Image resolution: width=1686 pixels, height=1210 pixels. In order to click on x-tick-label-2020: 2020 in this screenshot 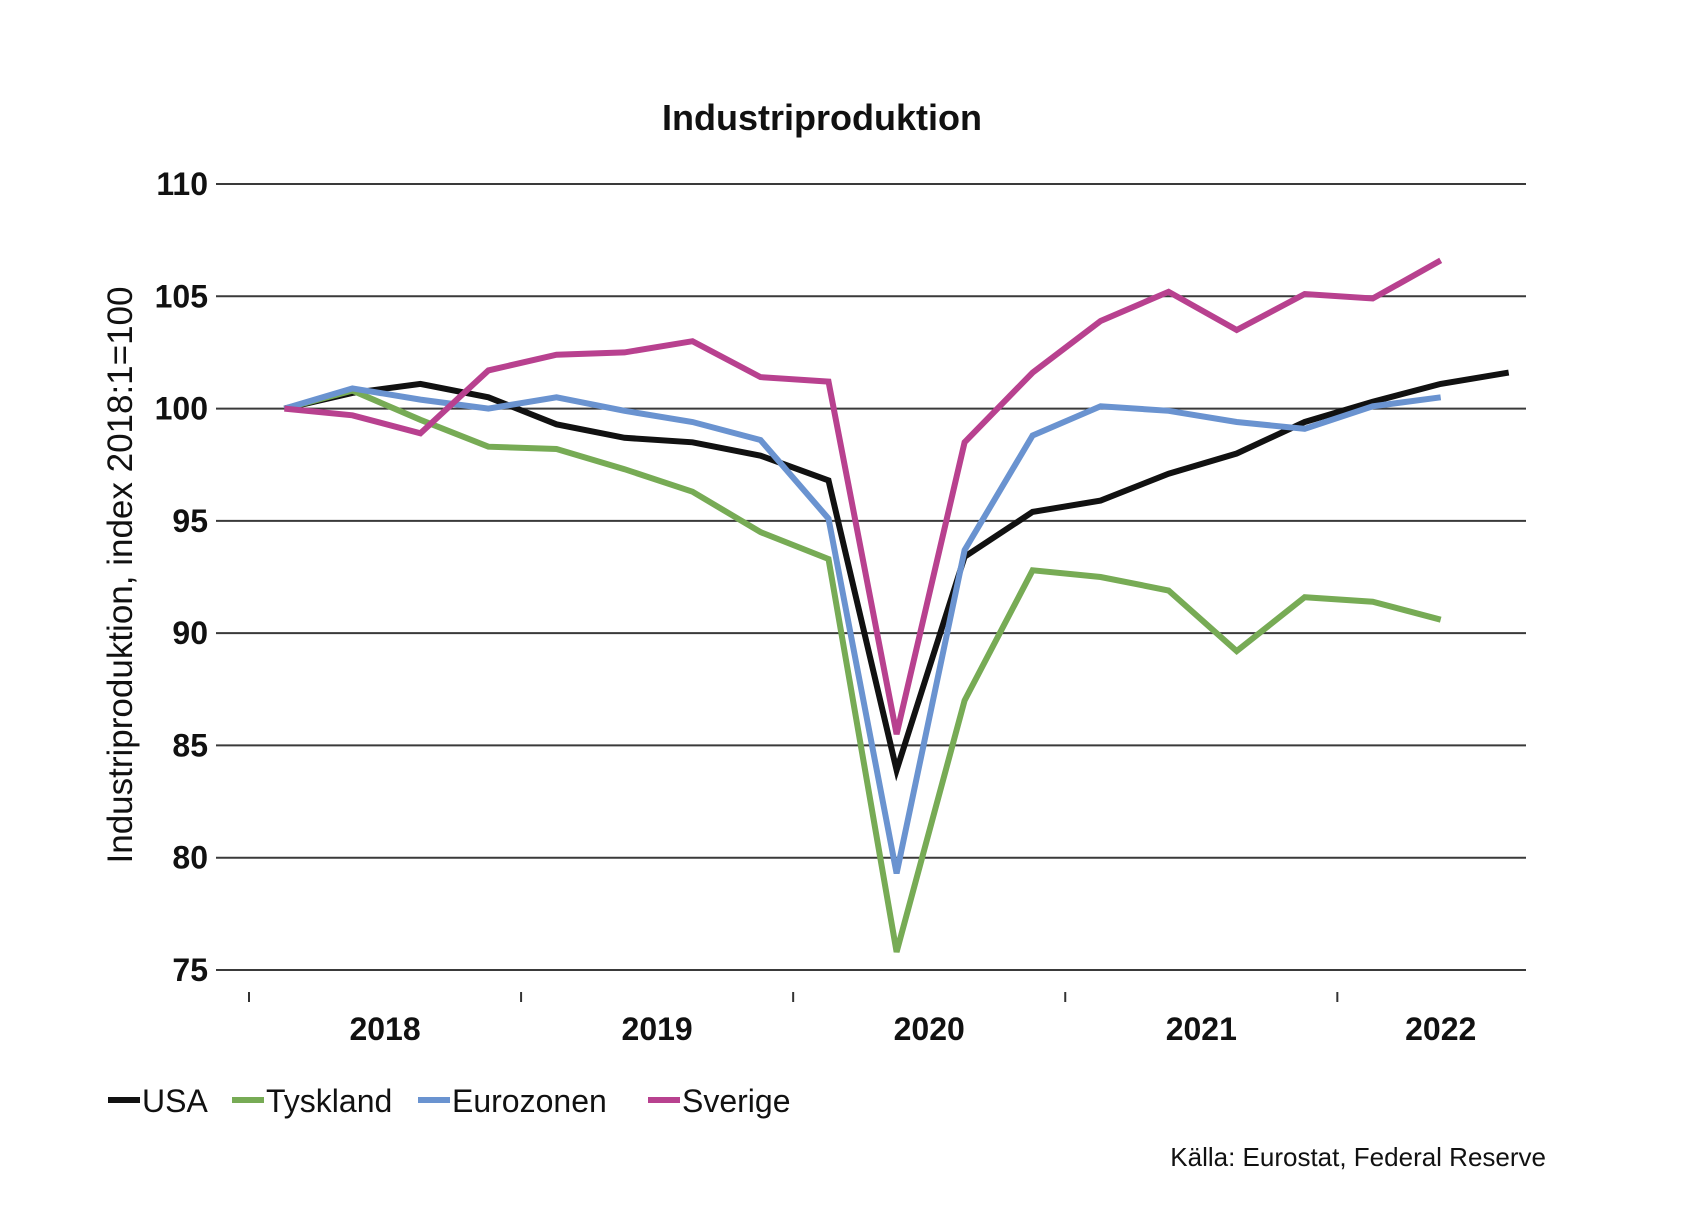, I will do `click(929, 1029)`.